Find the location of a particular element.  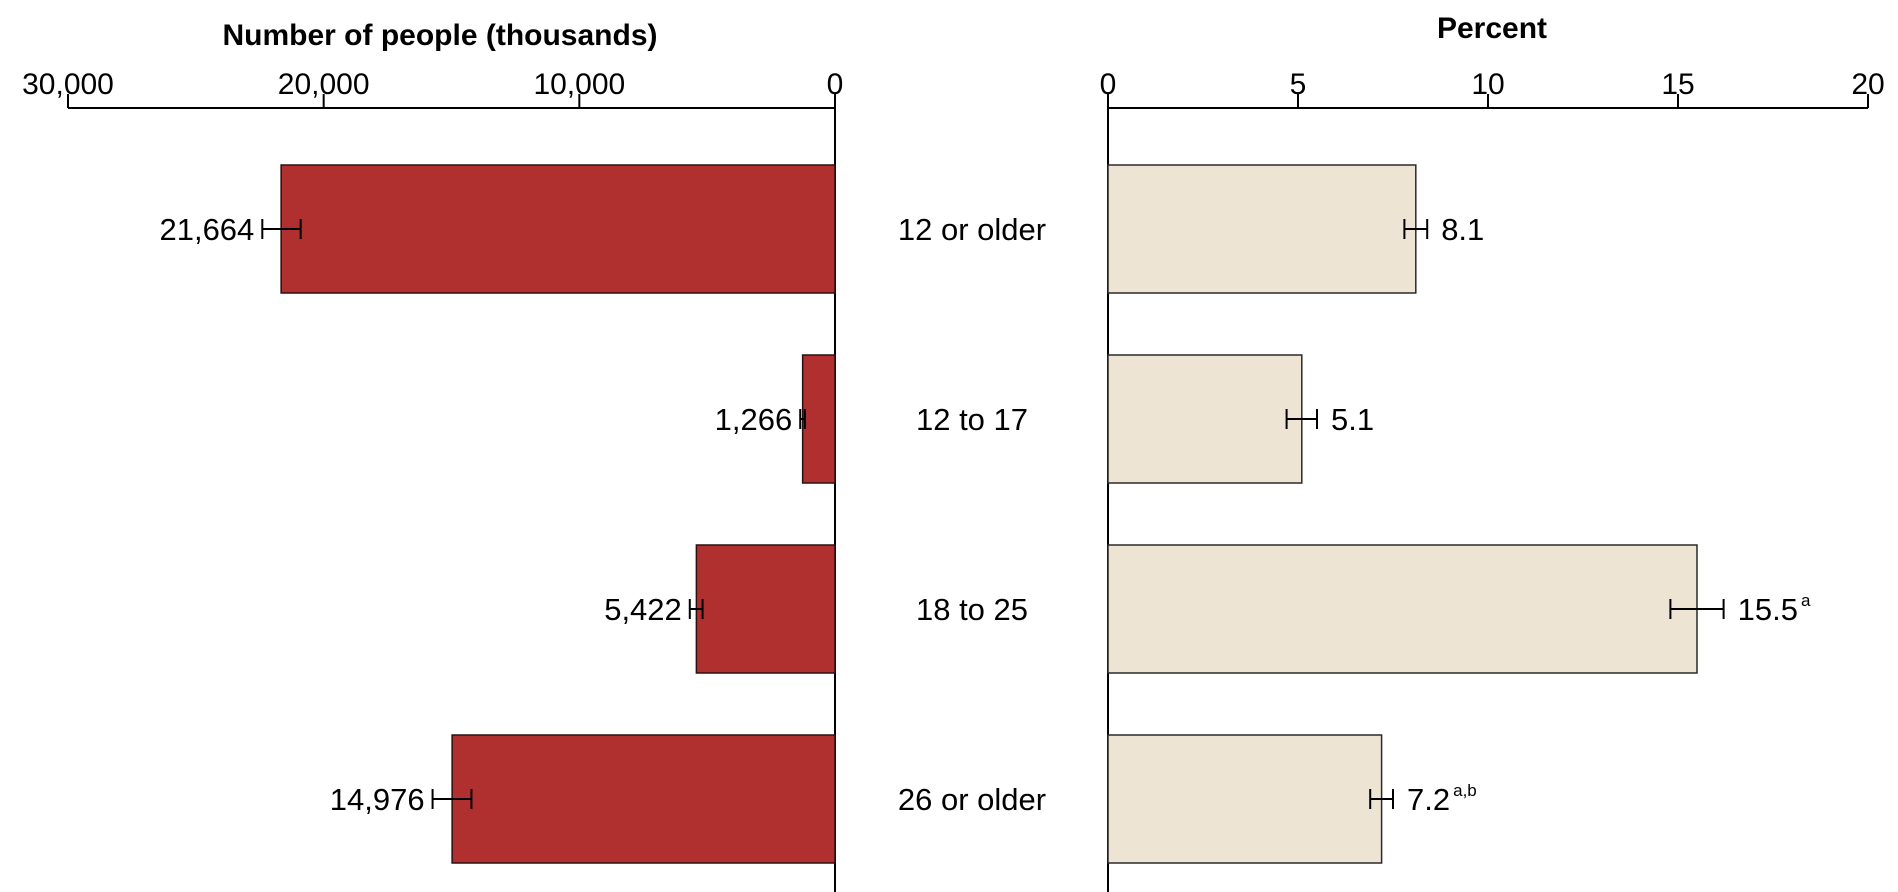

right-tick-label: 0 is located at coordinates (1108, 84).